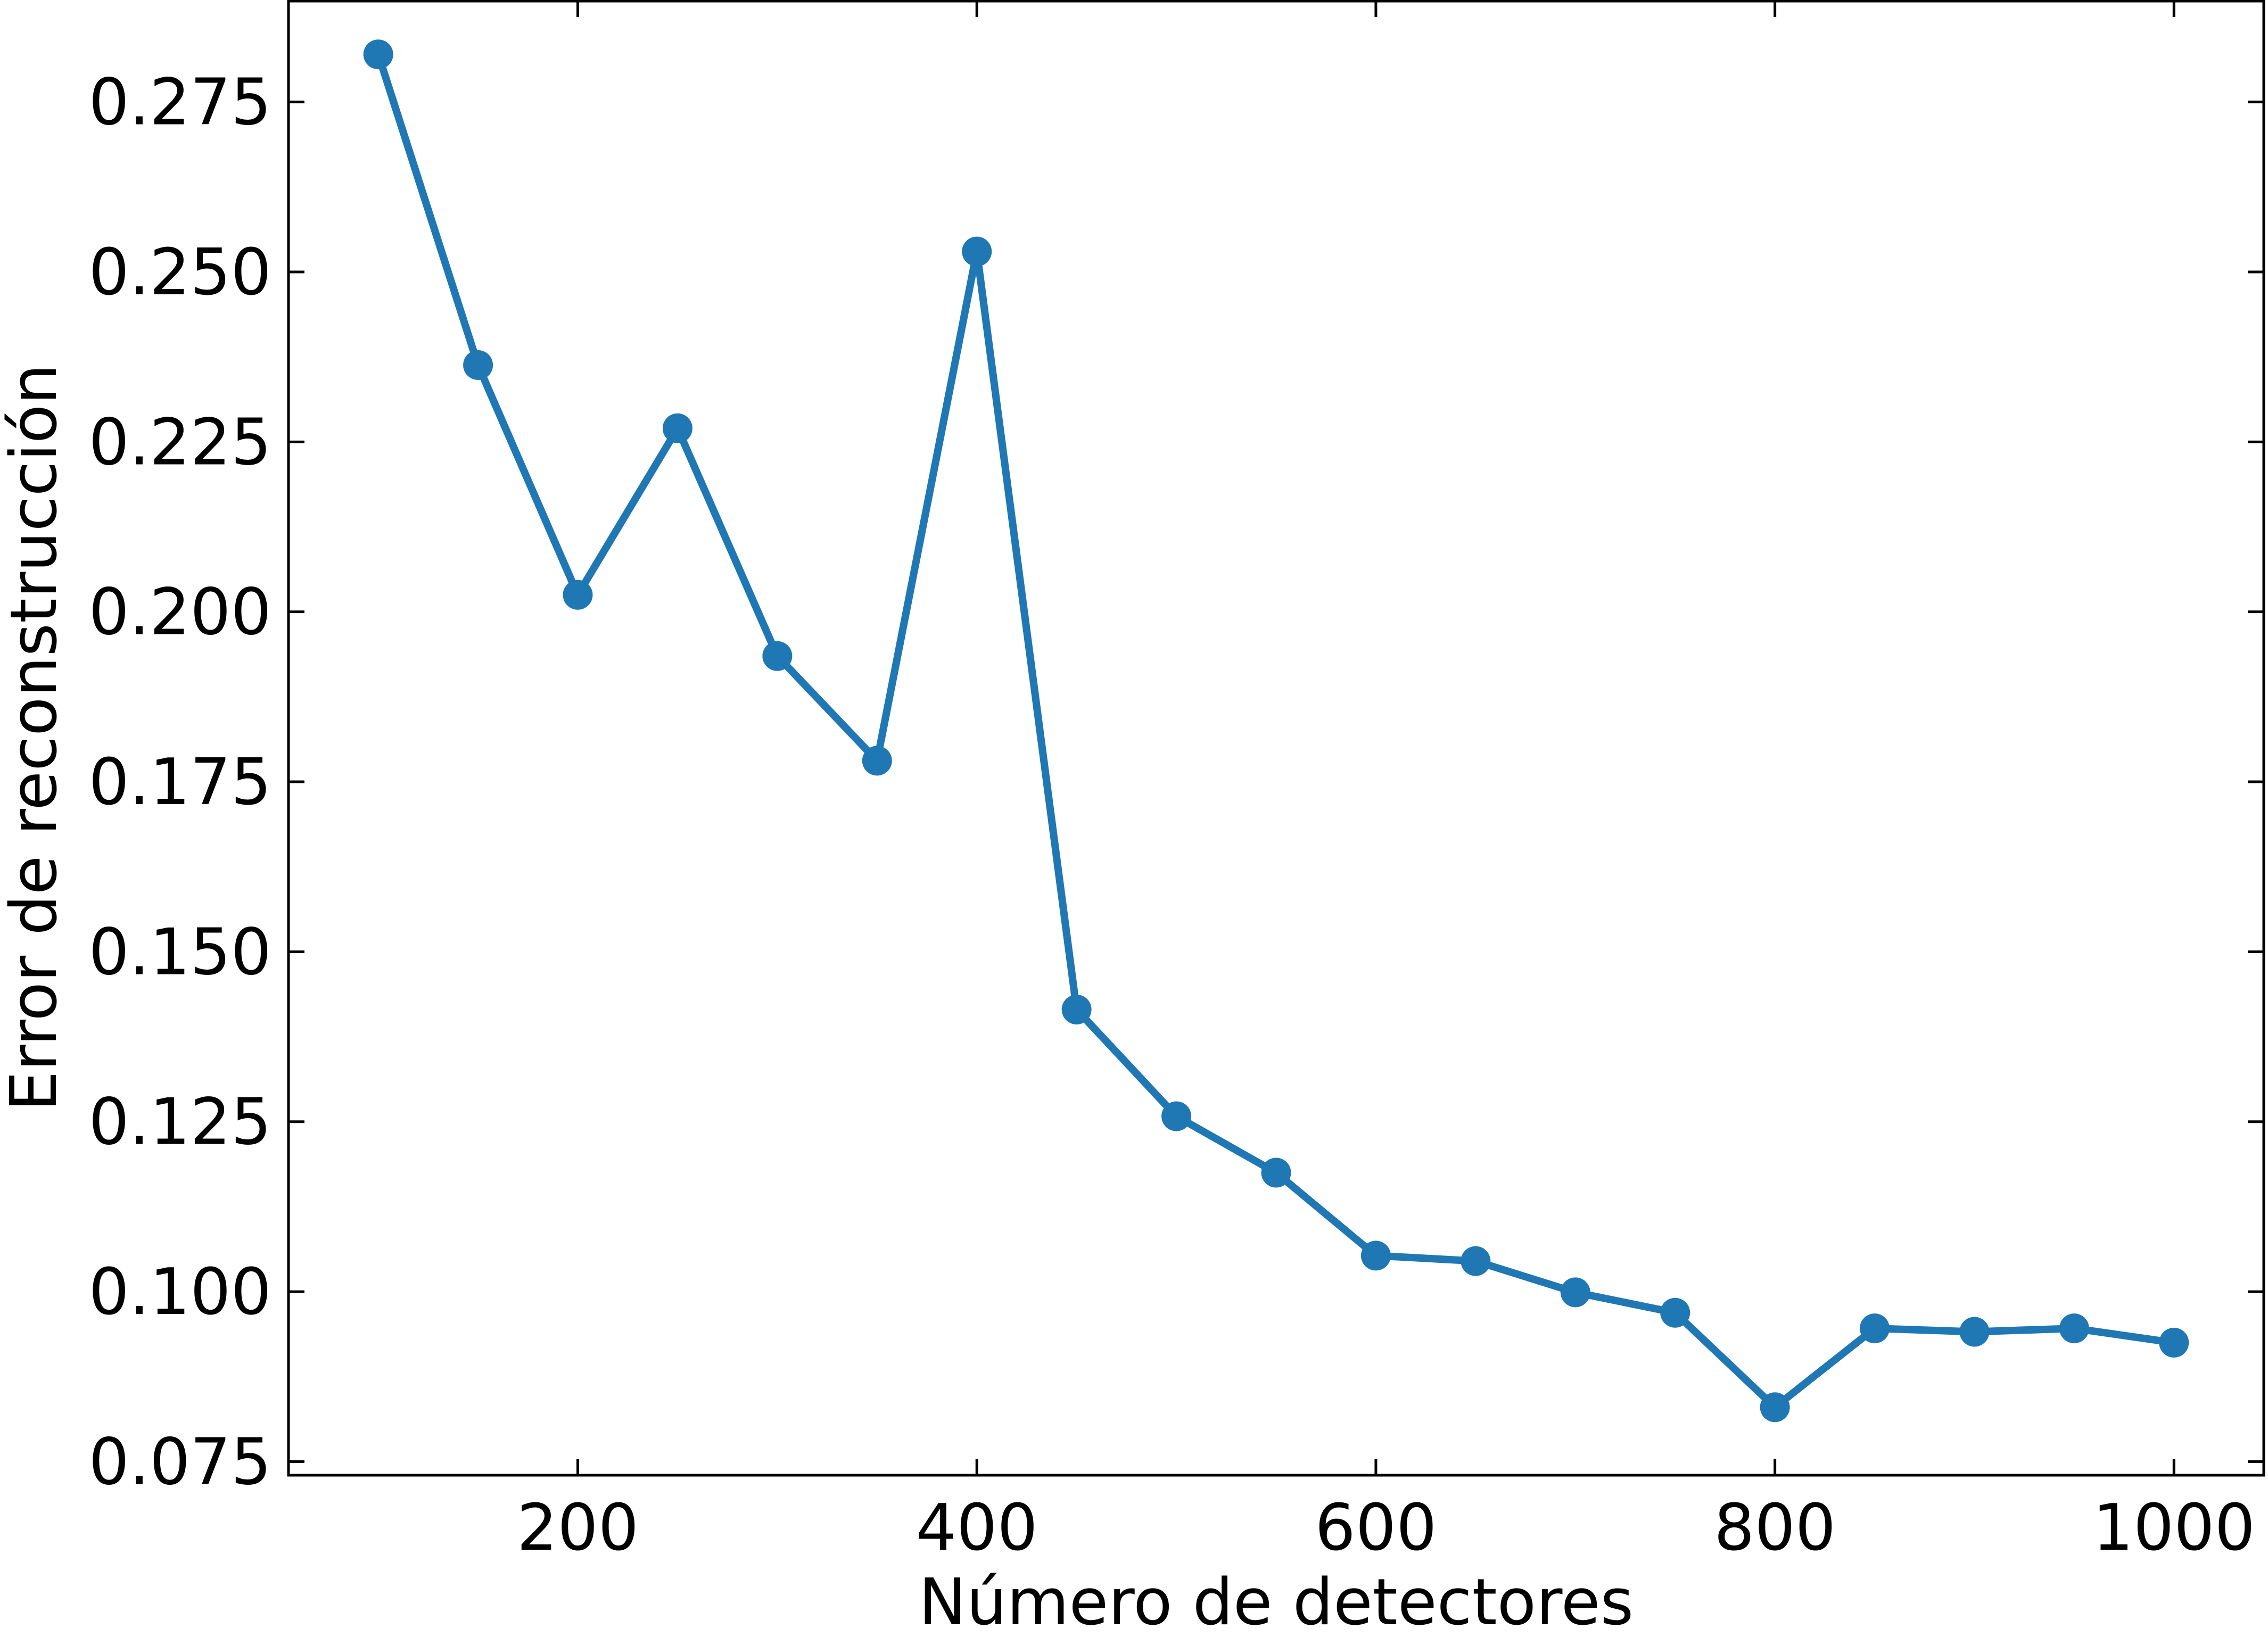 The image size is (2268, 1637). What do you see at coordinates (179, 103) in the screenshot?
I see `y-tick-label: 0.275` at bounding box center [179, 103].